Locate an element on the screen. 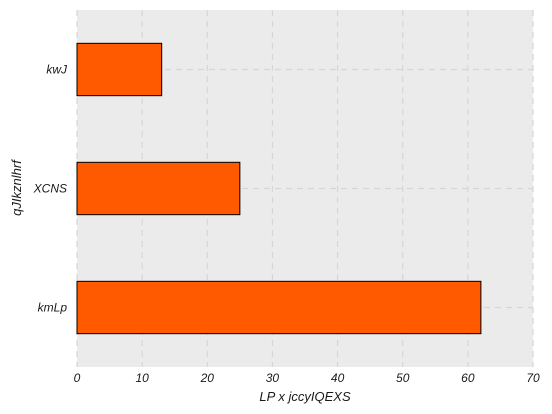 The width and height of the screenshot is (552, 414). x-tick-labels: 0 10 20 30 40 50 60 70 is located at coordinates (307, 378).